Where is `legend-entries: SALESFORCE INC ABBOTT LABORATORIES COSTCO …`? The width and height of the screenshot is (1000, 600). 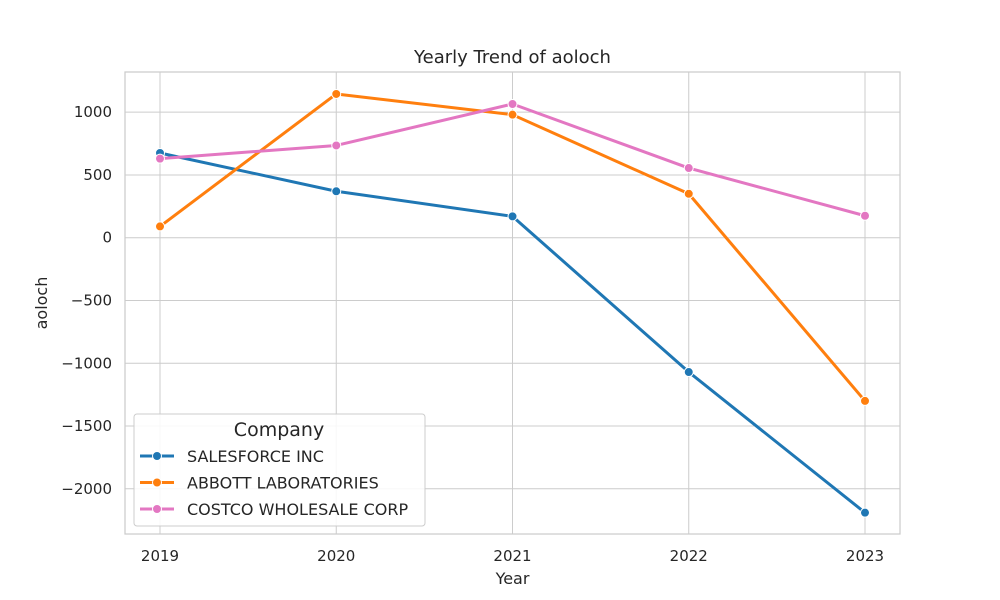
legend-entries: SALESFORCE INC ABBOTT LABORATORIES COSTCO … is located at coordinates (274, 483).